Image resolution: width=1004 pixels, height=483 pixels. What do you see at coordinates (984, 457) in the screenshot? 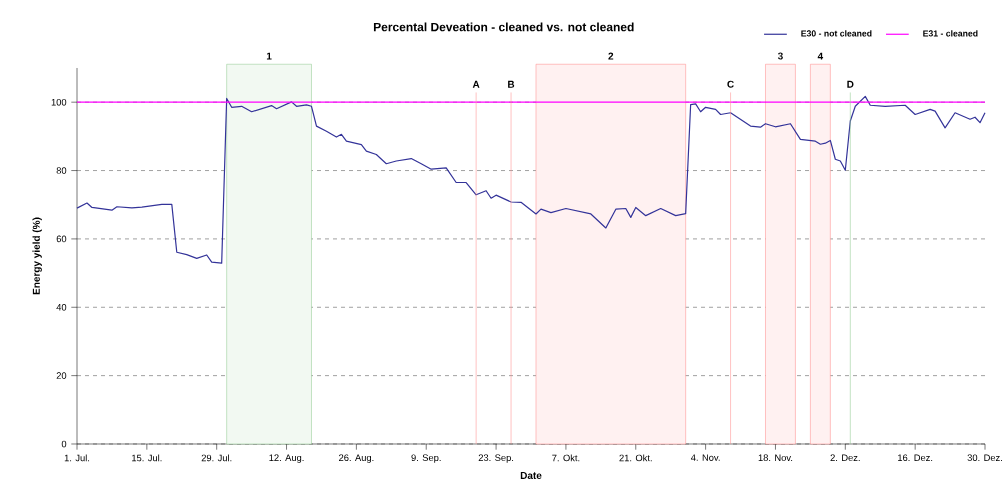
I see `x-tick-label: 30. Dez.` at bounding box center [984, 457].